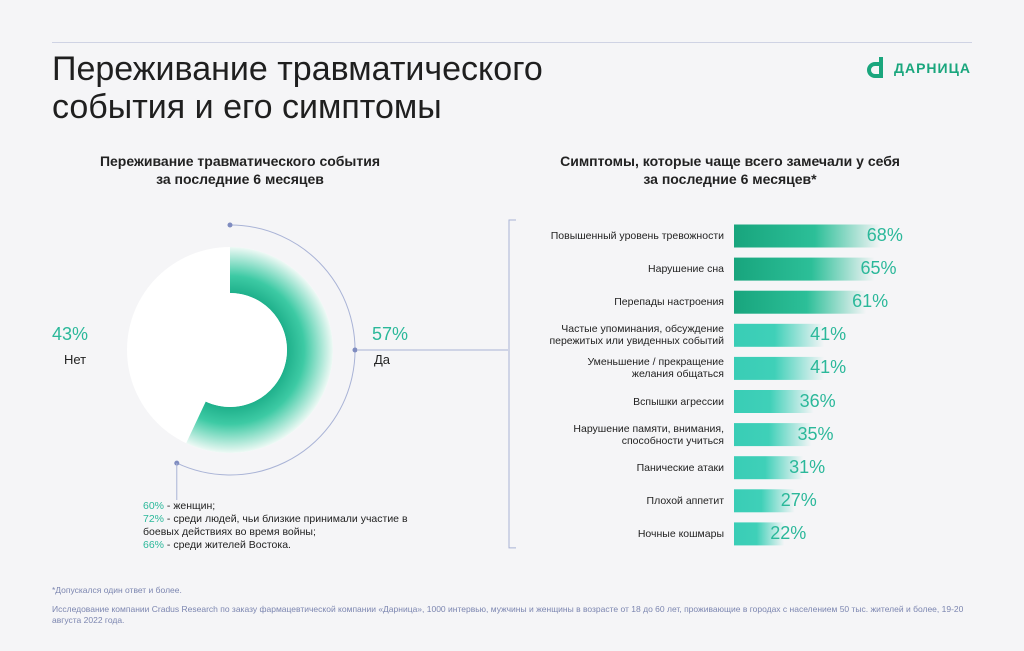 The width and height of the screenshot is (1024, 651). I want to click on bracket-dot-yes, so click(355, 350).